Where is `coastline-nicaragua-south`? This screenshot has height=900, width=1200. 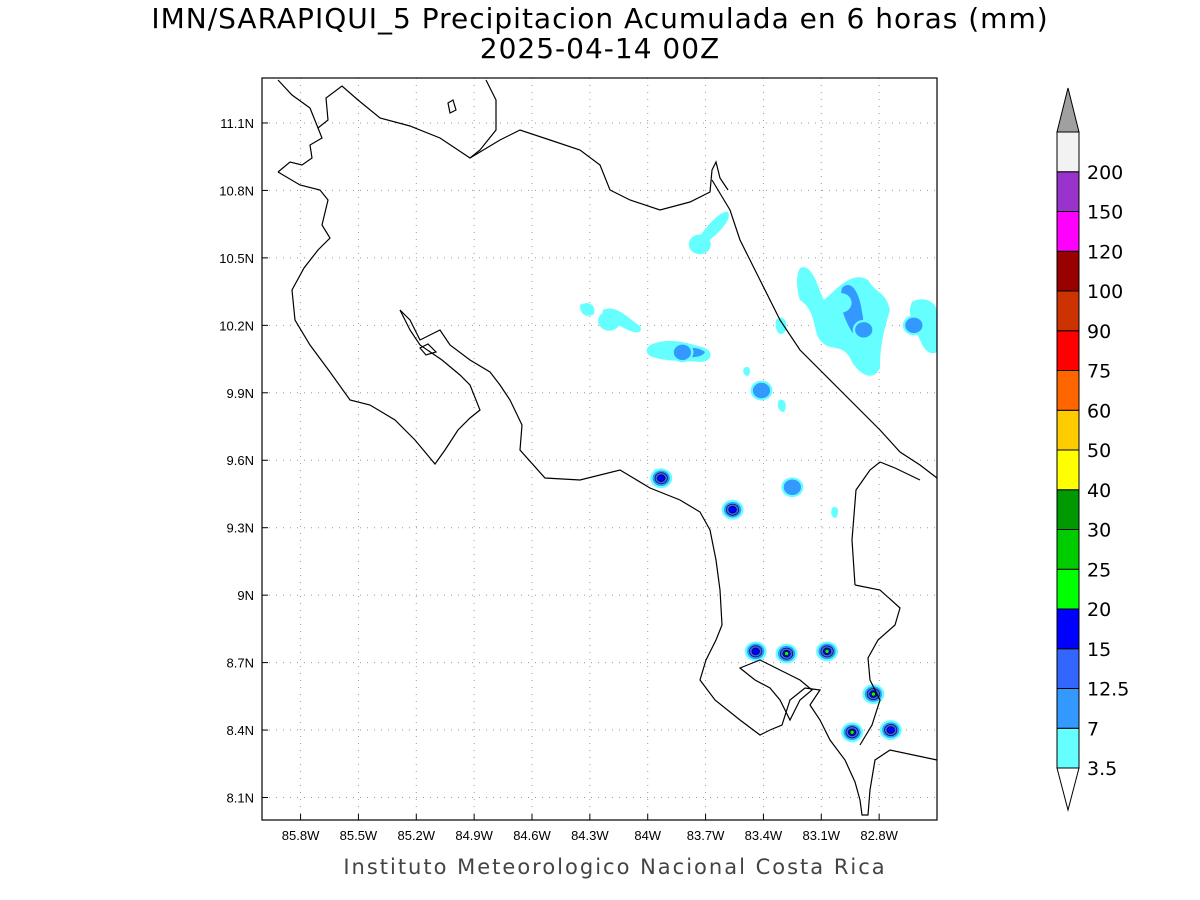
coastline-nicaragua-south is located at coordinates (387, 119).